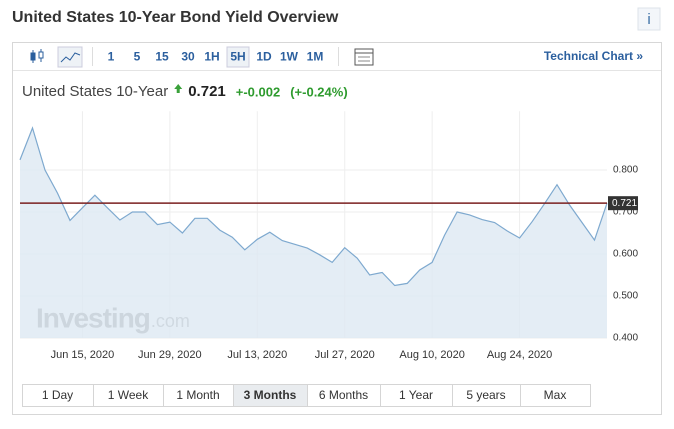 The height and width of the screenshot is (429, 674). What do you see at coordinates (270, 395) in the screenshot?
I see `range-button: 3 Months` at bounding box center [270, 395].